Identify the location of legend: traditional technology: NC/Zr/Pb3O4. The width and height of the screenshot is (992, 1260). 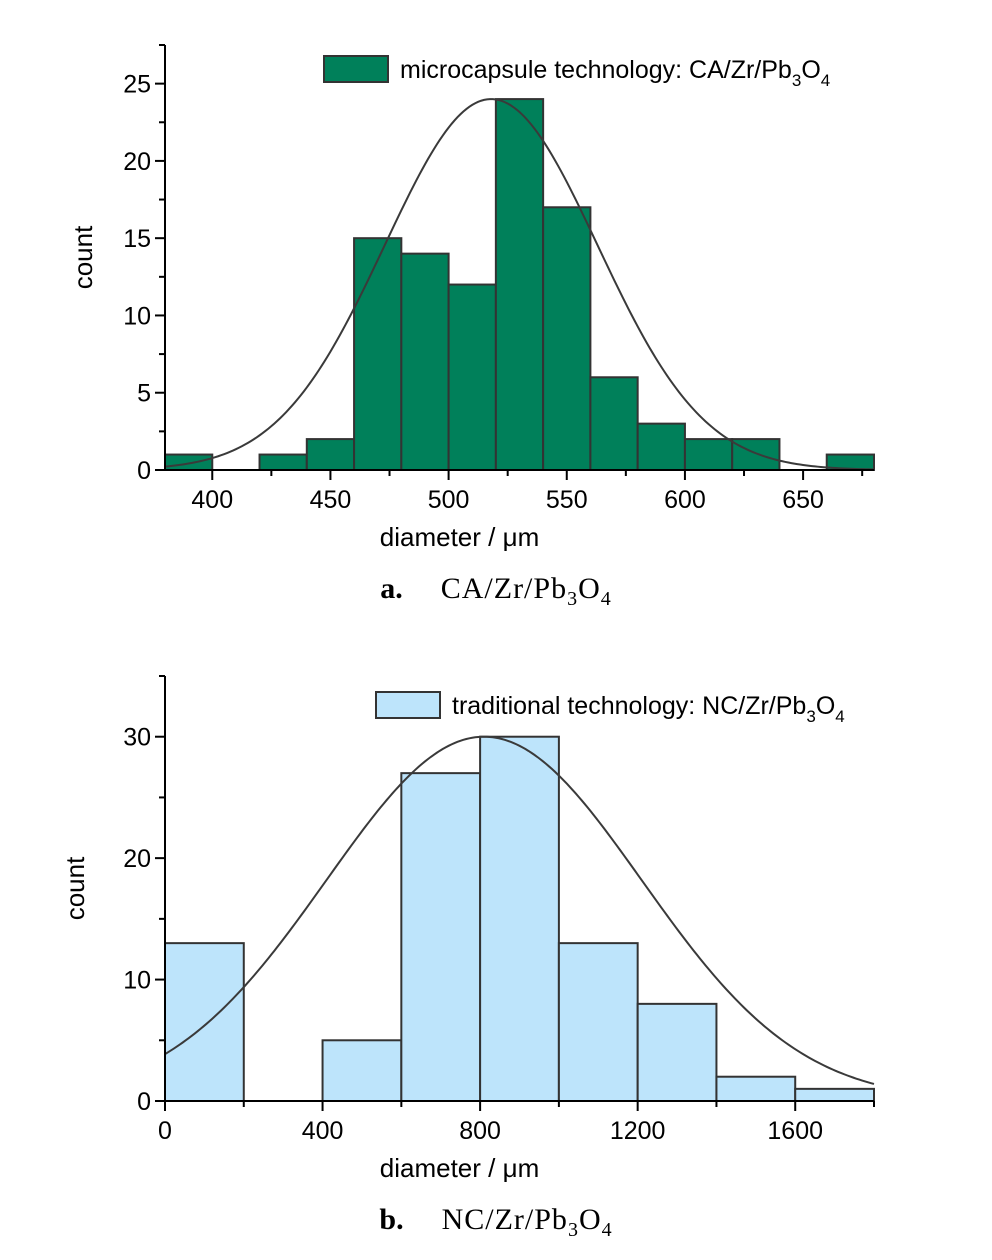
(610, 708).